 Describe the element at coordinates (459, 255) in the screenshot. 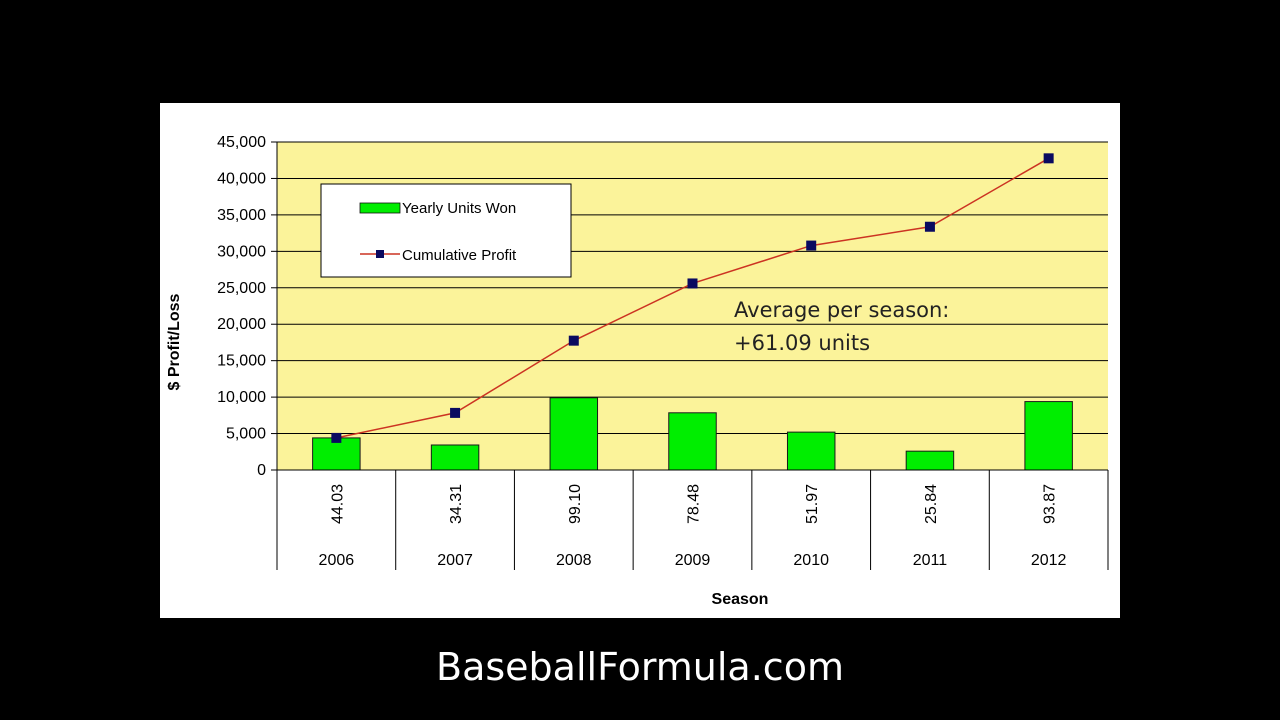

I see `legend-label-cumulative-profit: Cumulative Profit` at that location.